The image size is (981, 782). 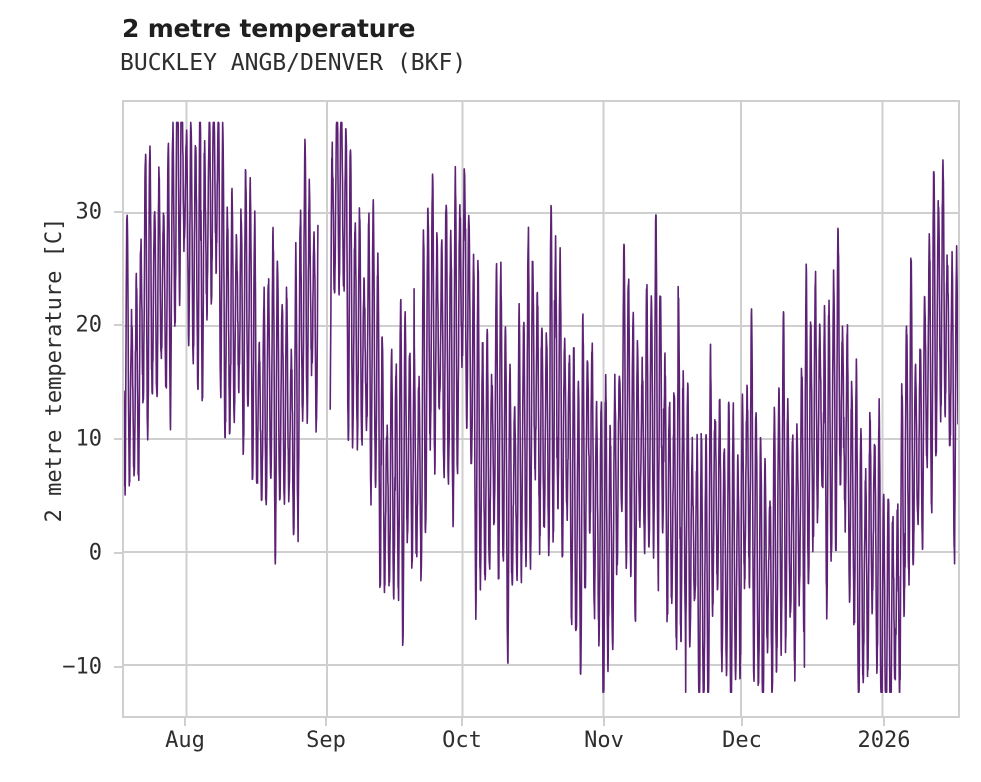 What do you see at coordinates (742, 740) in the screenshot?
I see `x-tick-label: Dec` at bounding box center [742, 740].